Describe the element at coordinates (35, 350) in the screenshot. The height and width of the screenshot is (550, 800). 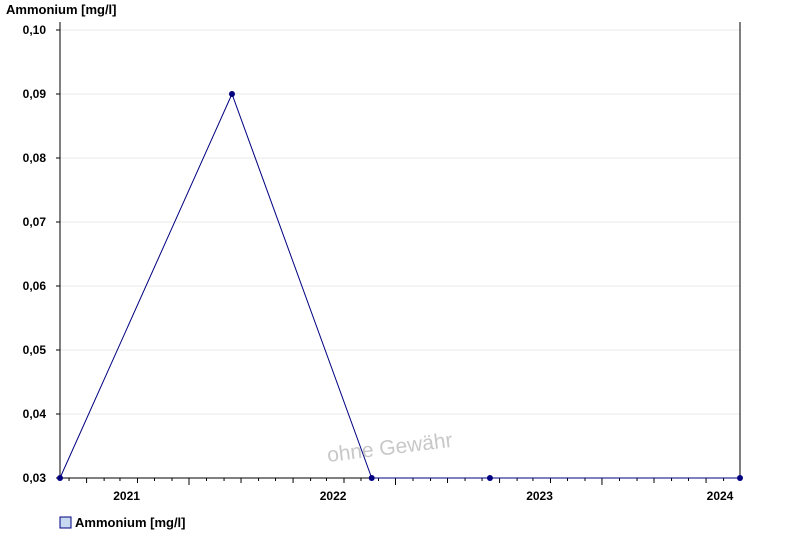
I see `y-tick-label: 0,05` at that location.